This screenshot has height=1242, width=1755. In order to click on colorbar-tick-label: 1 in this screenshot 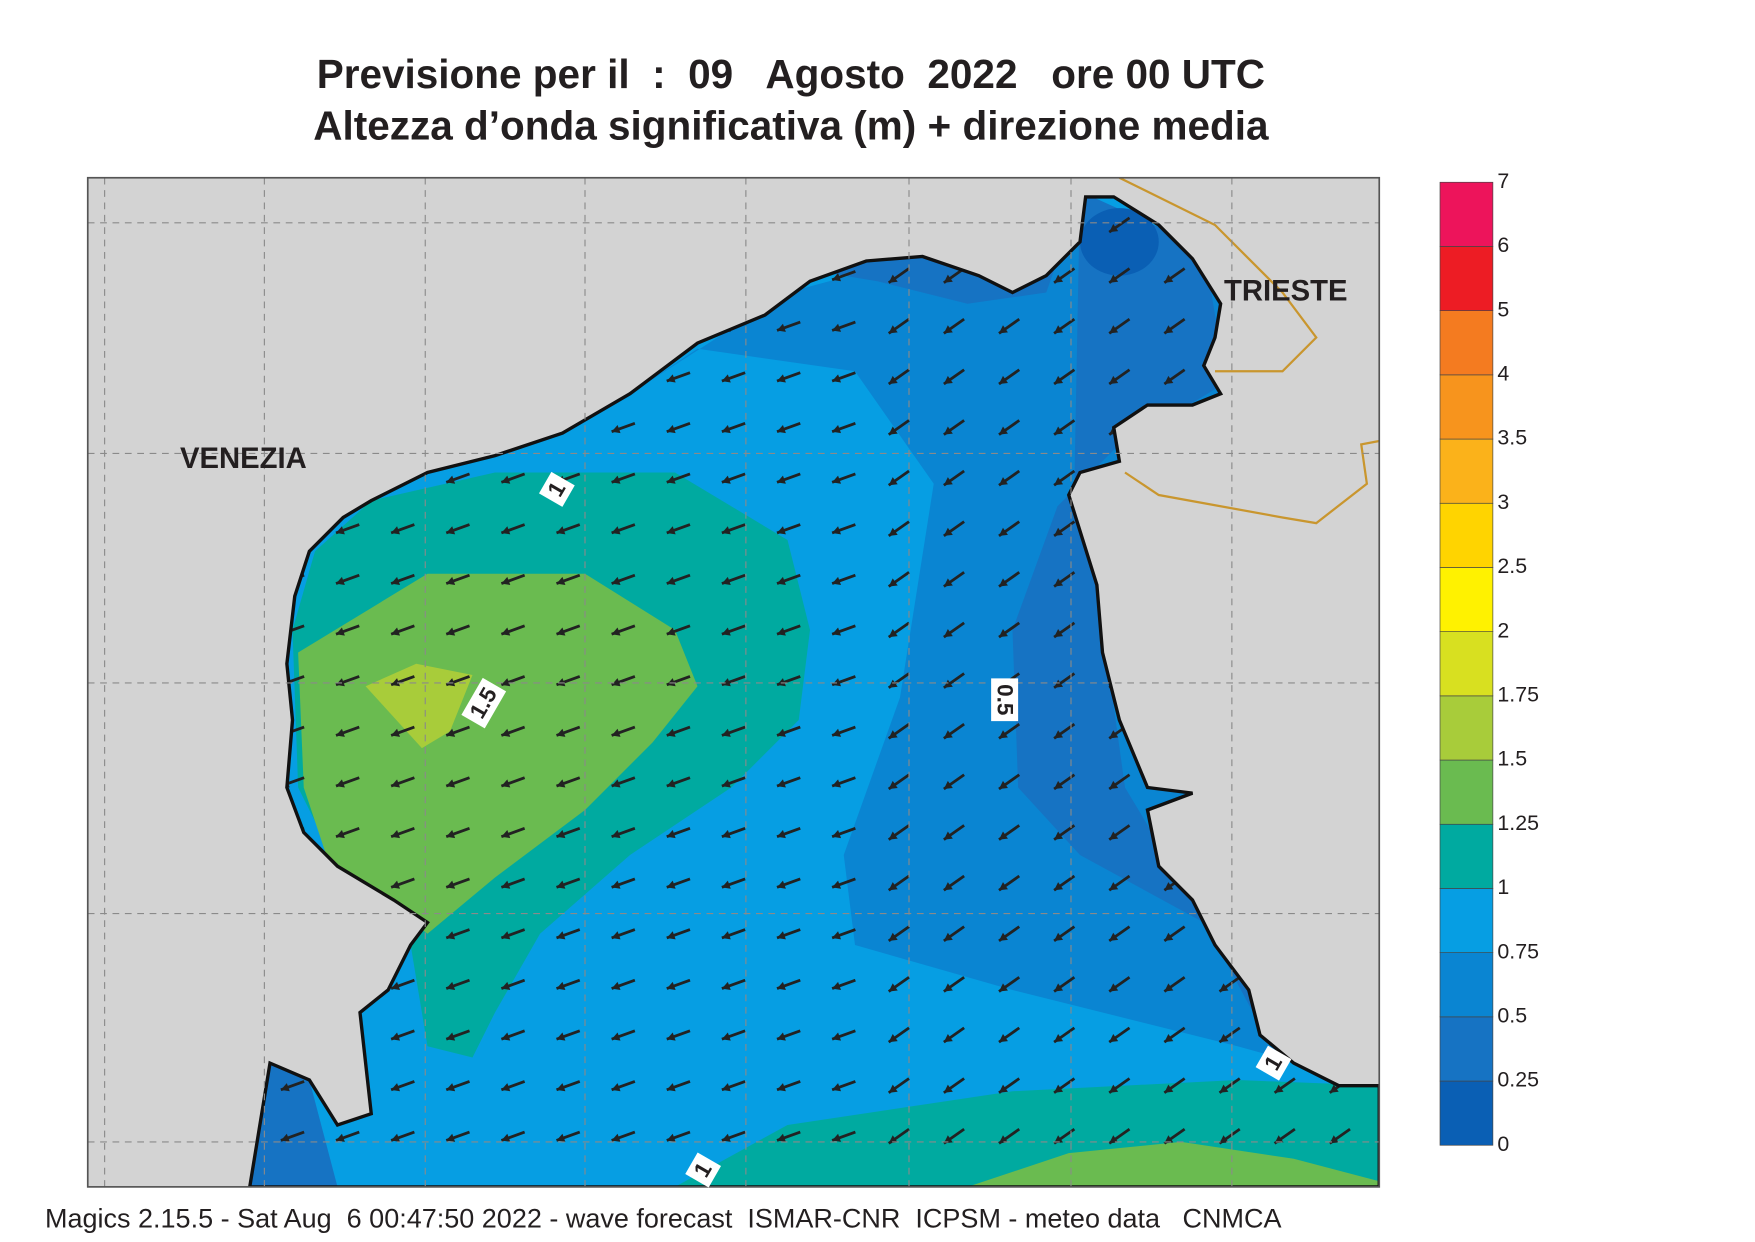, I will do `click(1503, 887)`.